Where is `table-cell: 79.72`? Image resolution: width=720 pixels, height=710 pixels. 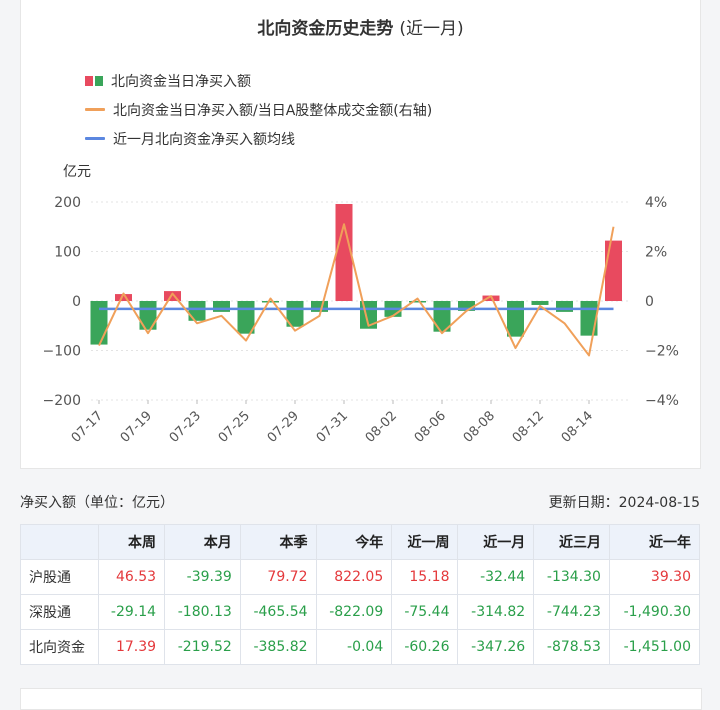
table-cell: 79.72 is located at coordinates (278, 577).